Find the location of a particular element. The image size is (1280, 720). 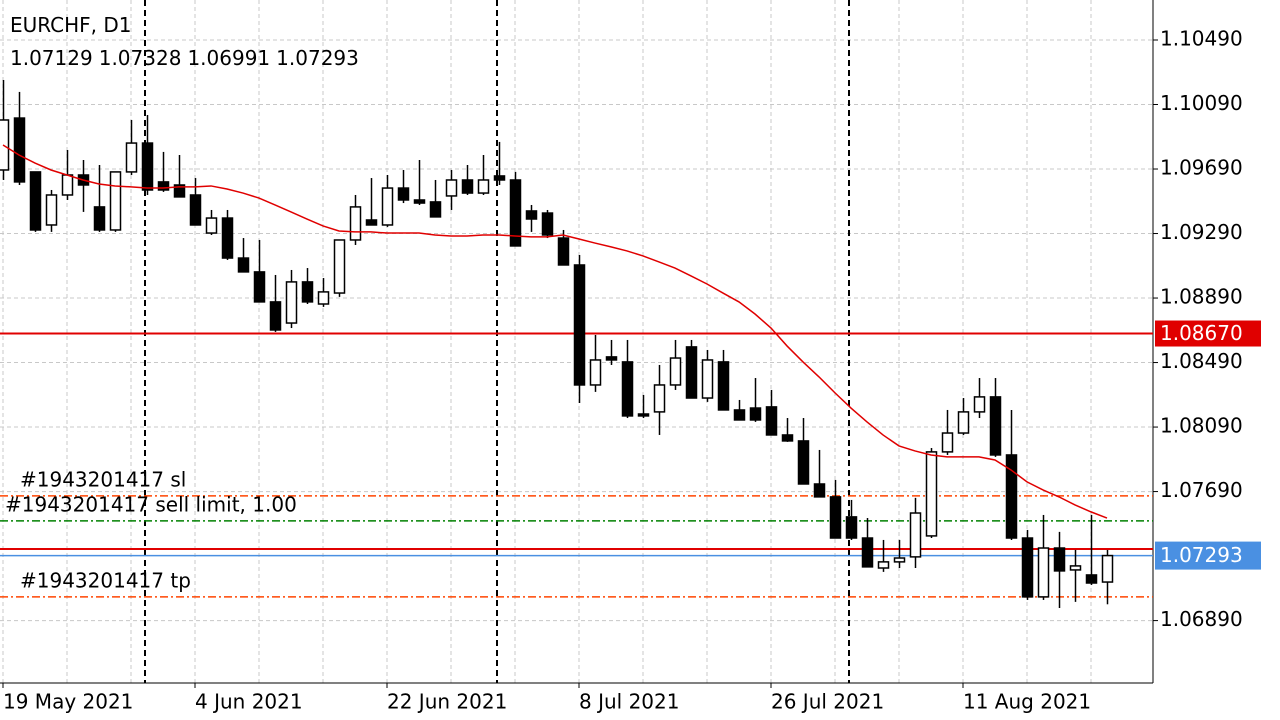

x-tick-label: 8 Jul 2021 is located at coordinates (629, 702).